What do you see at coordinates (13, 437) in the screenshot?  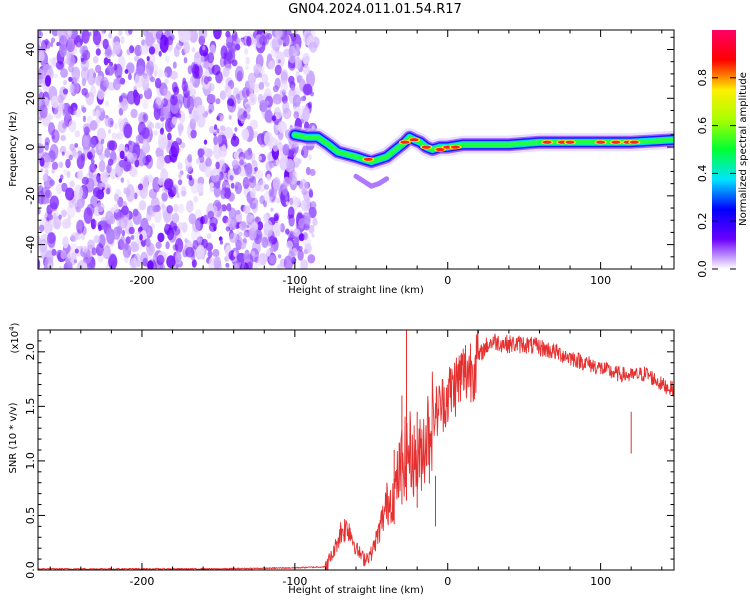 I see `snr-y-axis-label: SNR (10 * v/v)` at bounding box center [13, 437].